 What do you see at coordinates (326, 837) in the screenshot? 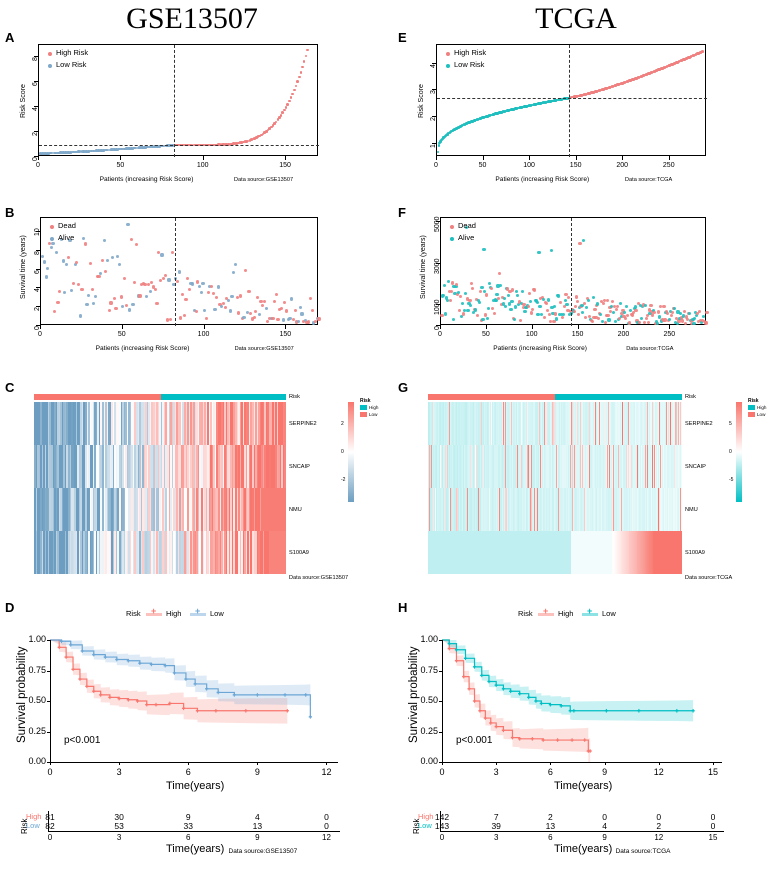
I see `risk-table-time-label: 12` at bounding box center [326, 837].